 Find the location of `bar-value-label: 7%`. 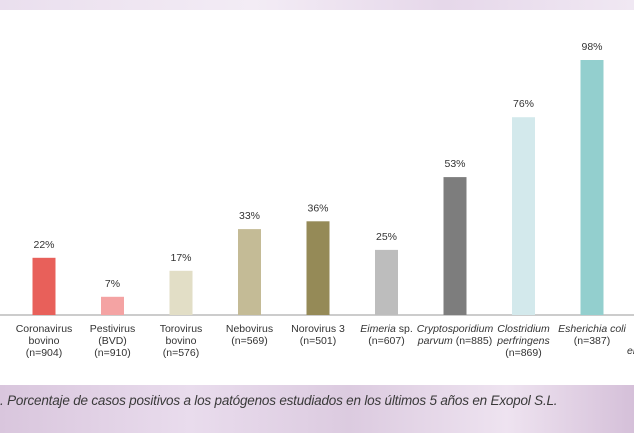

bar-value-label: 7% is located at coordinates (112, 284).